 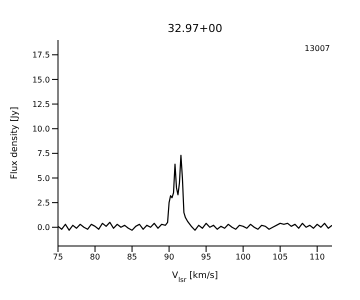 I want to click on x-tick-label: 85, so click(x=132, y=257).